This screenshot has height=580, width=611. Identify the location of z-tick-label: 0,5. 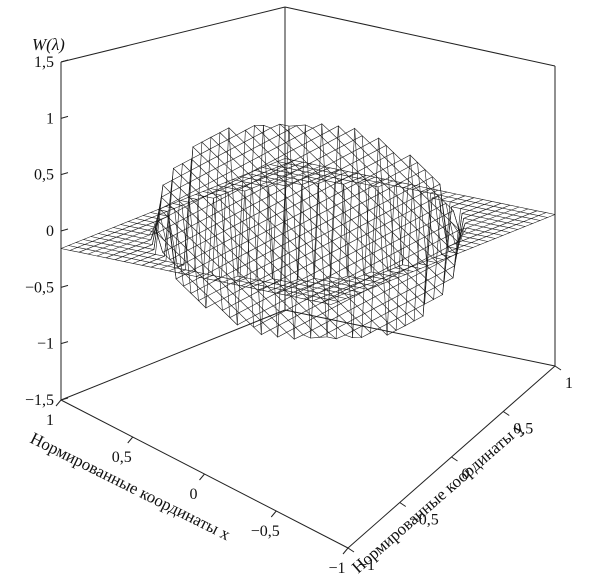
(44, 175).